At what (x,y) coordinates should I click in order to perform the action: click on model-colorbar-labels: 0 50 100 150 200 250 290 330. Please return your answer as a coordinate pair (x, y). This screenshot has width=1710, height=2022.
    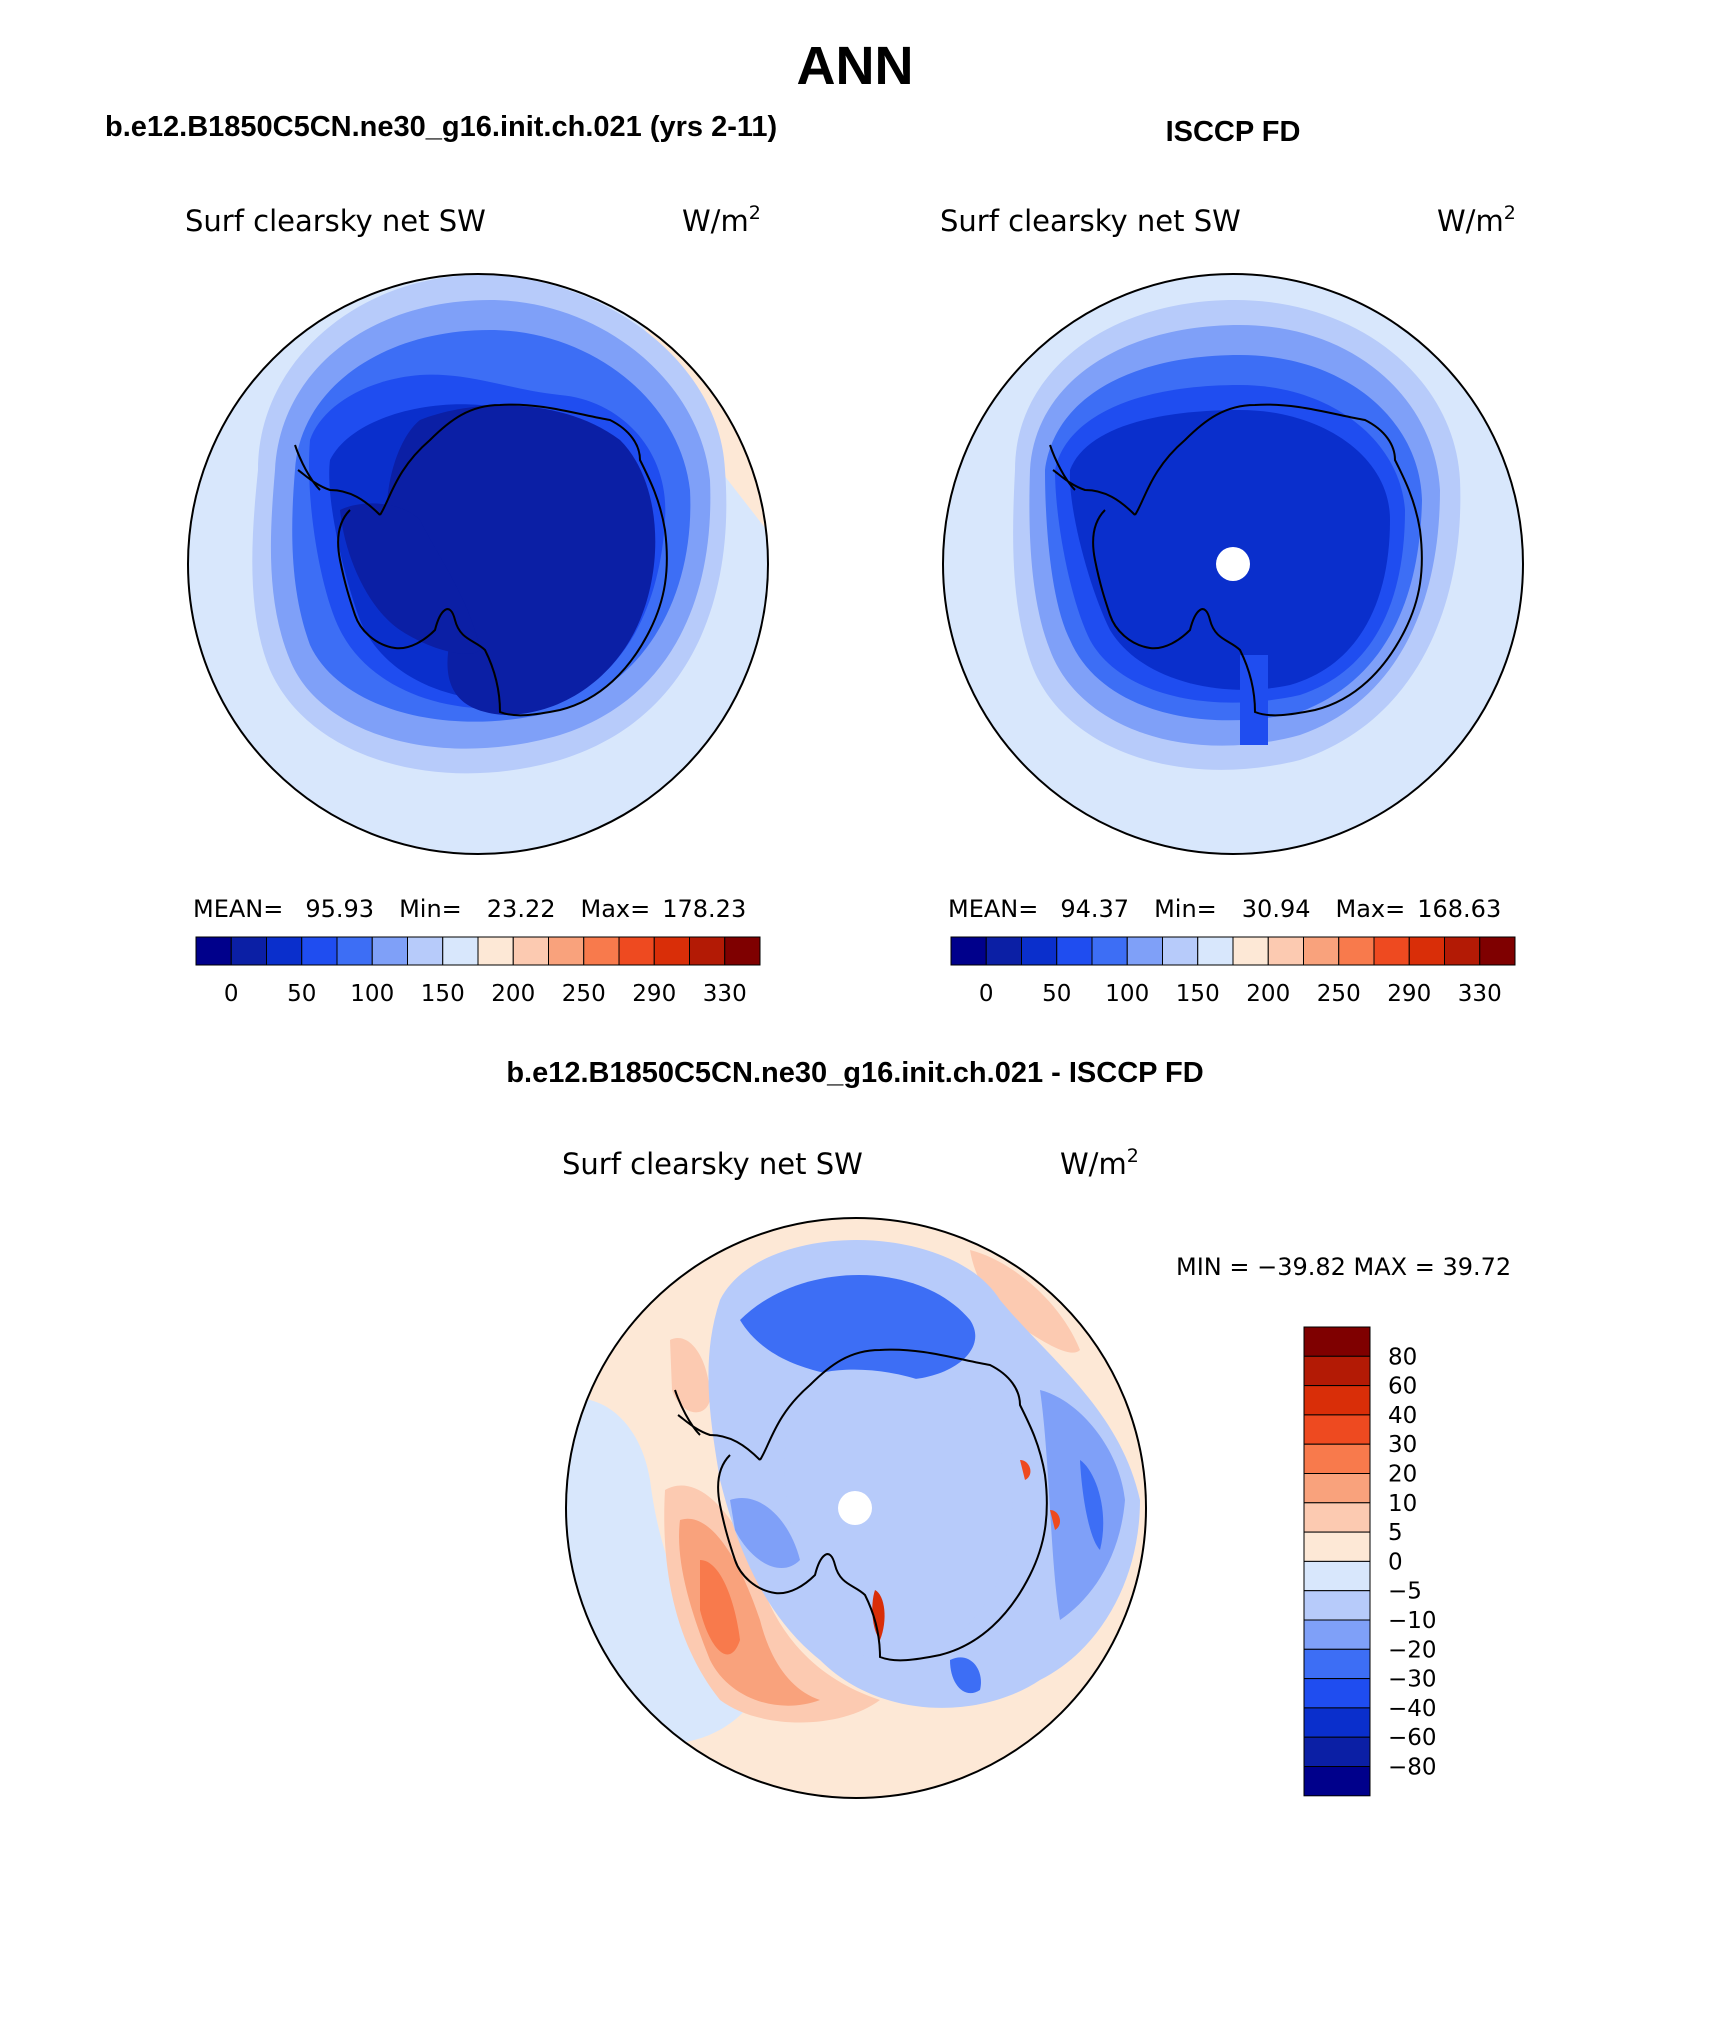
    Looking at the image, I should click on (485, 994).